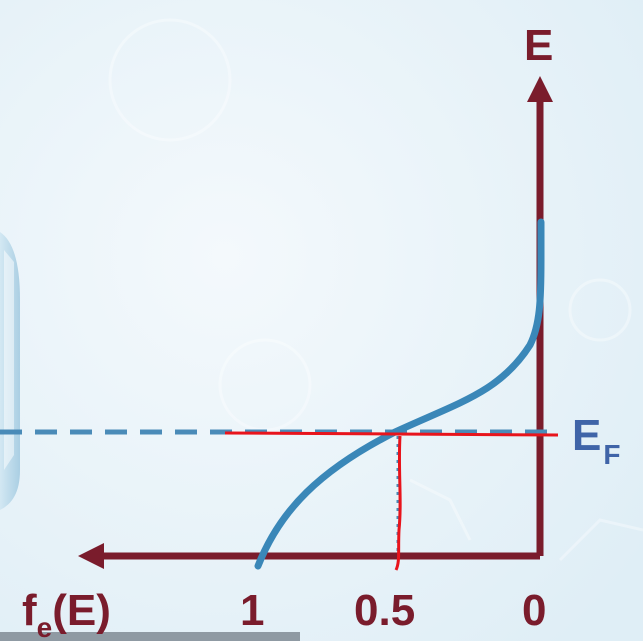 This screenshot has height=641, width=643. I want to click on fermi-level-label-main: E, so click(586, 435).